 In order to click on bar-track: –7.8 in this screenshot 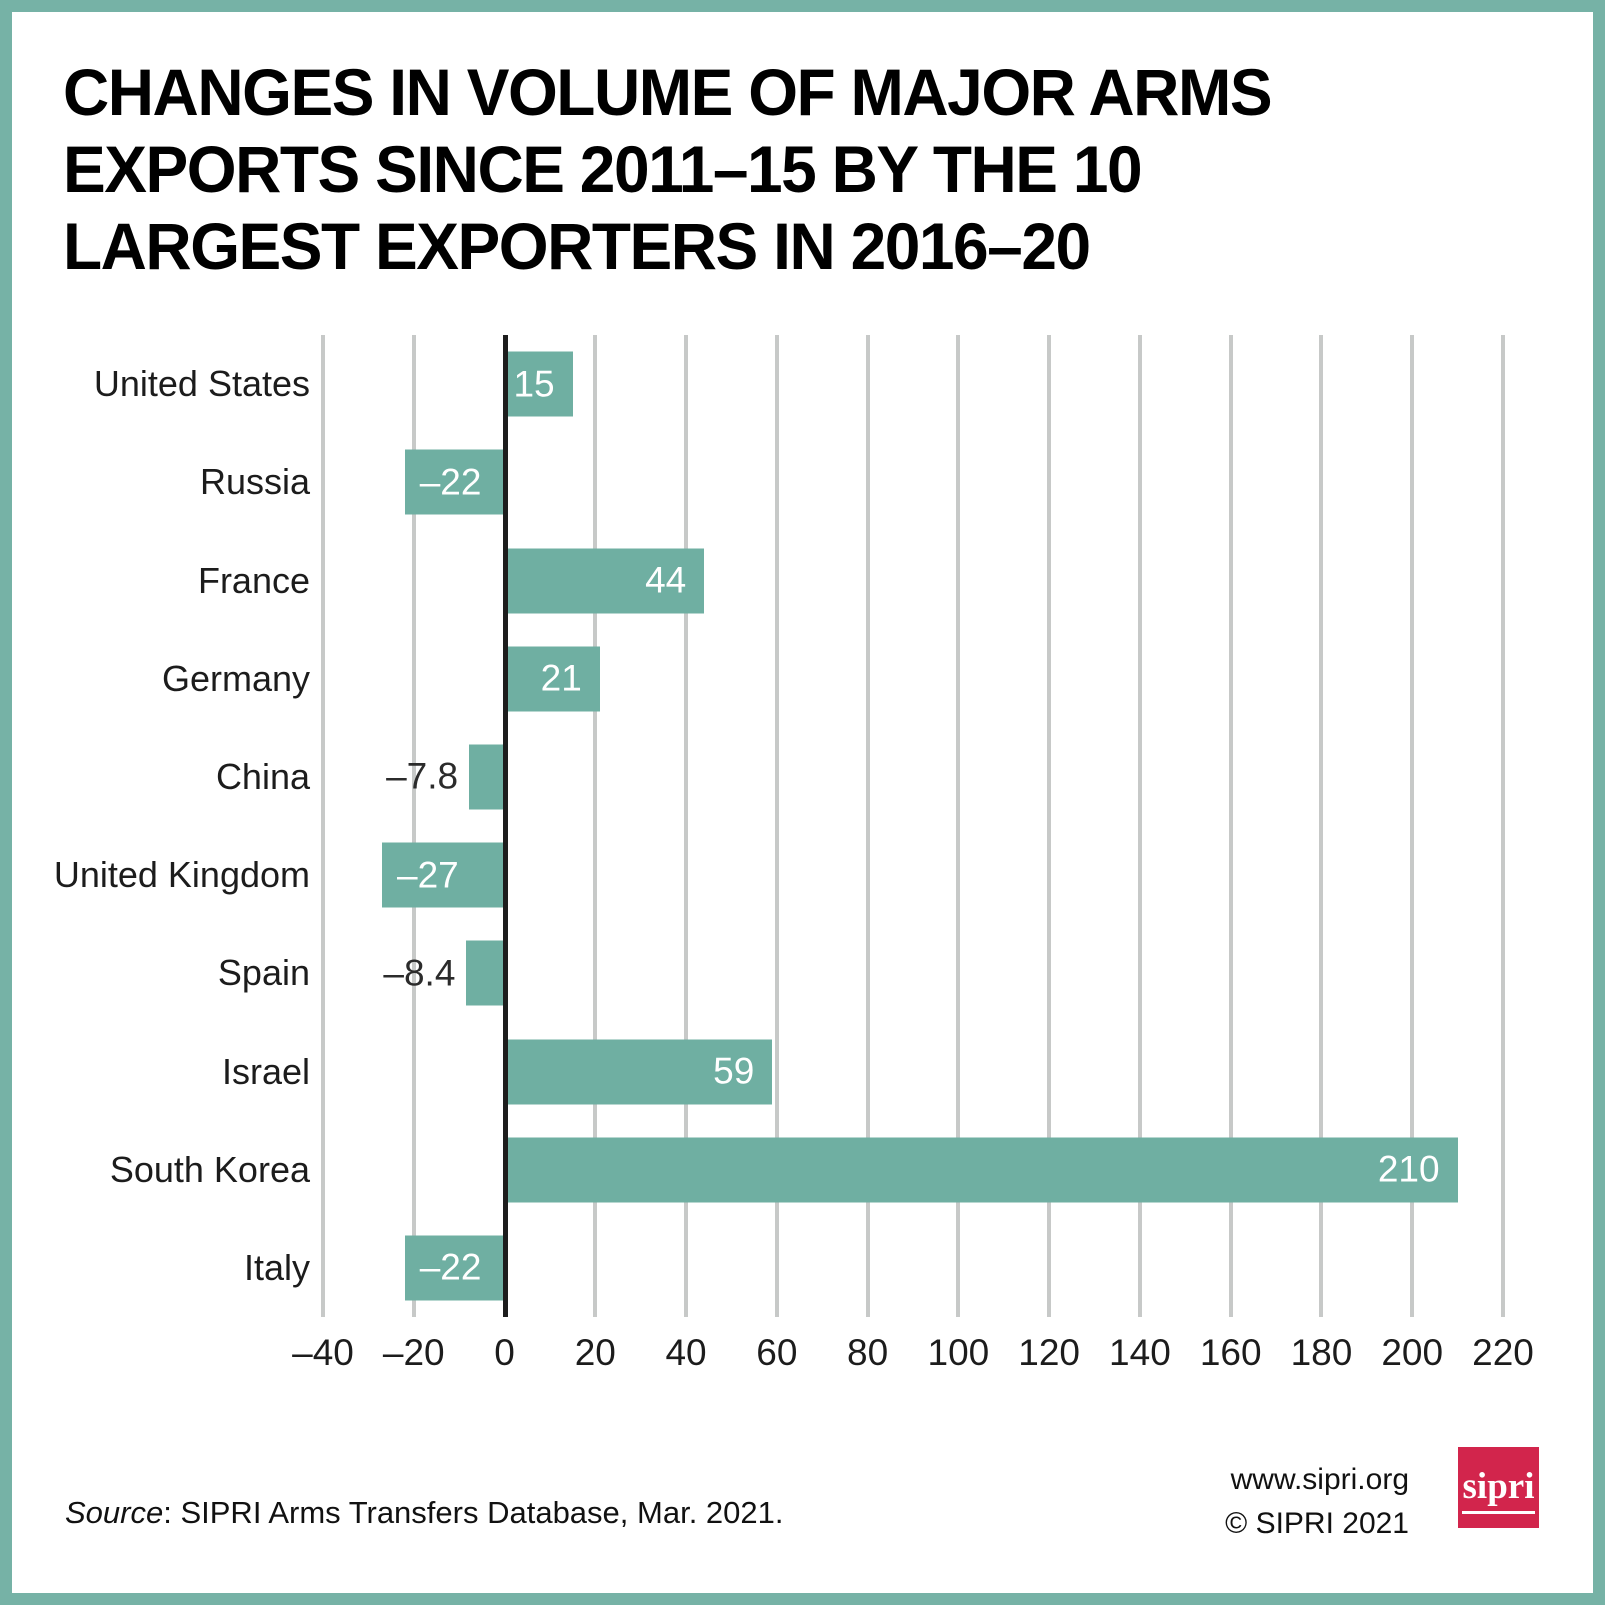, I will do `click(913, 777)`.